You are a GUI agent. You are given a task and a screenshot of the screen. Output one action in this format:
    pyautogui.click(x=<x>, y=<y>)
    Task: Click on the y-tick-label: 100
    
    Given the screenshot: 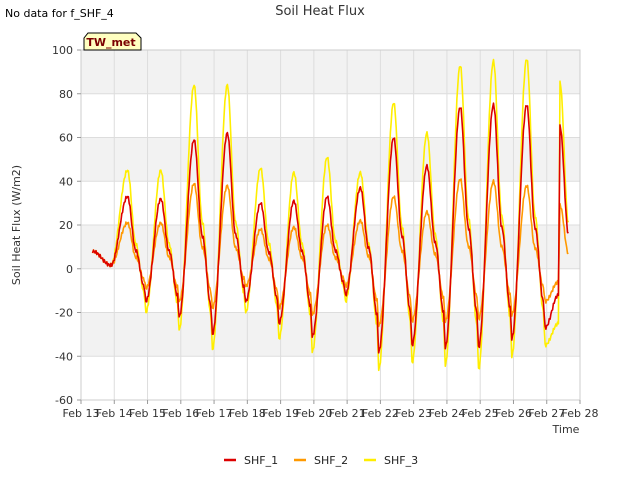 What is the action you would take?
    pyautogui.click(x=62, y=50)
    